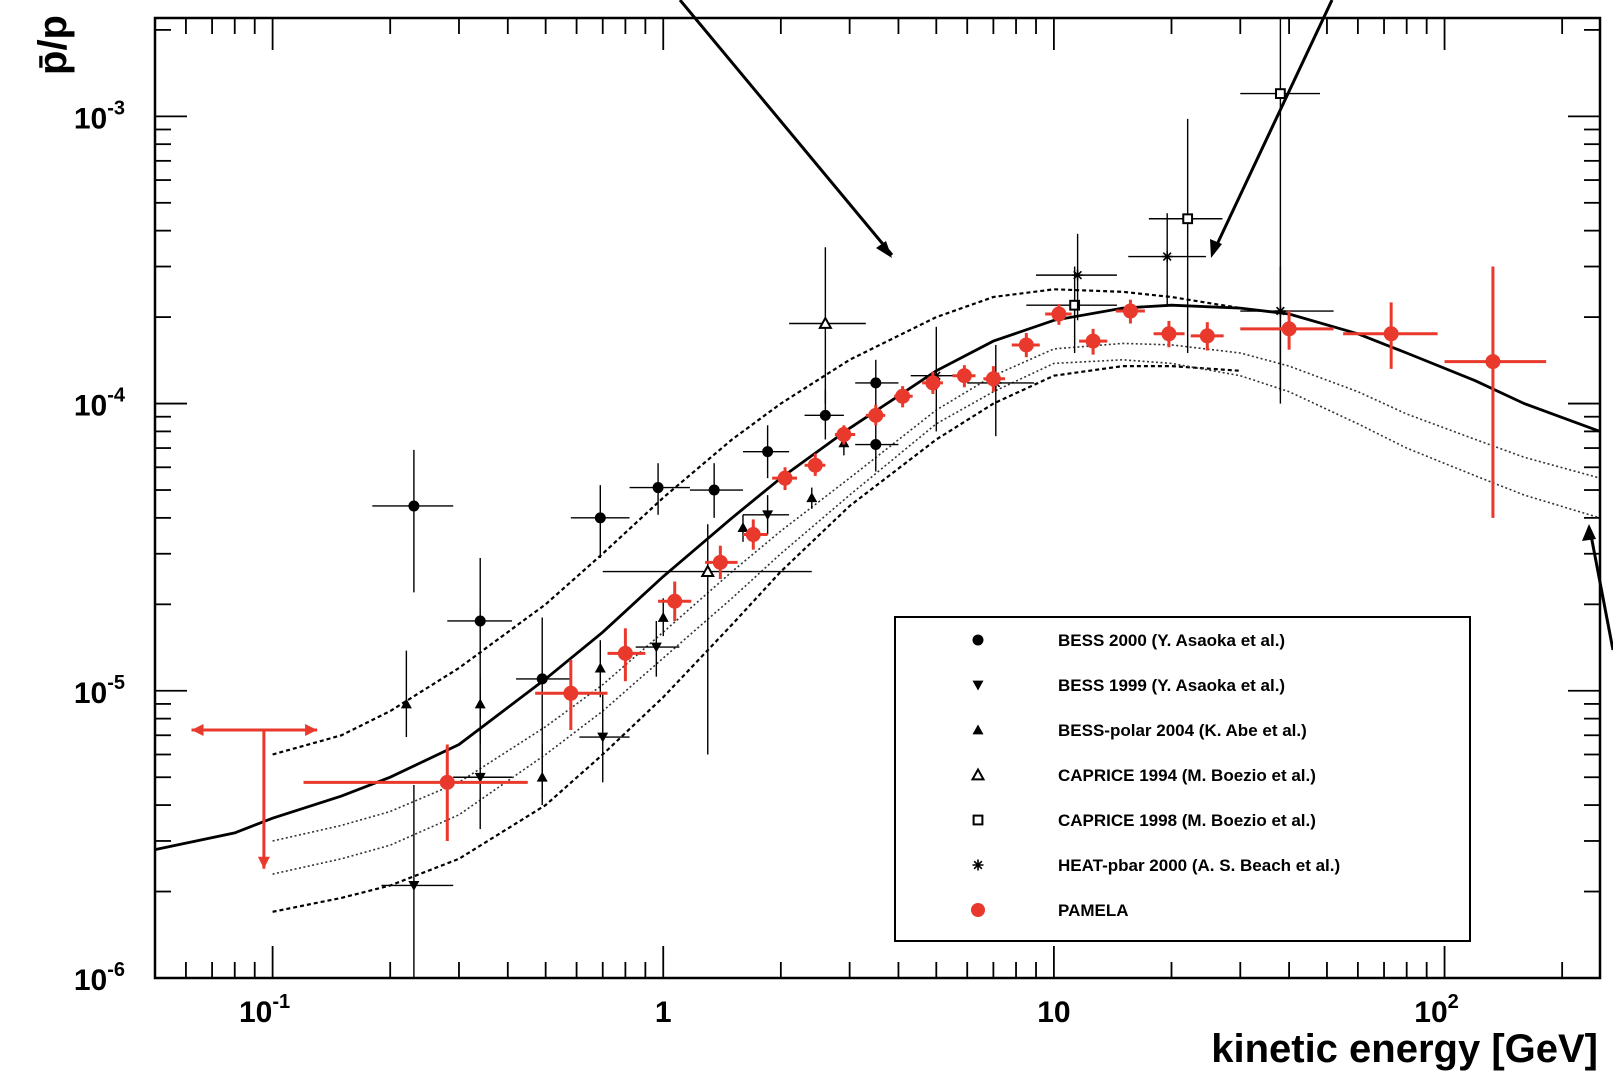 This screenshot has width=1613, height=1076. What do you see at coordinates (1171, 640) in the screenshot?
I see `legend-label: BESS 2000 (Y. Asaoka et al.)` at bounding box center [1171, 640].